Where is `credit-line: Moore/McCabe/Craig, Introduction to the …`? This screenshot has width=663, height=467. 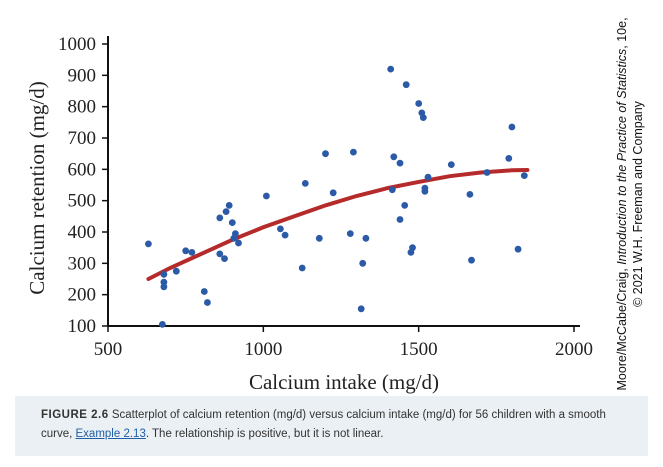
credit-line: Moore/McCabe/Craig, Introduction to the … is located at coordinates (630, 203).